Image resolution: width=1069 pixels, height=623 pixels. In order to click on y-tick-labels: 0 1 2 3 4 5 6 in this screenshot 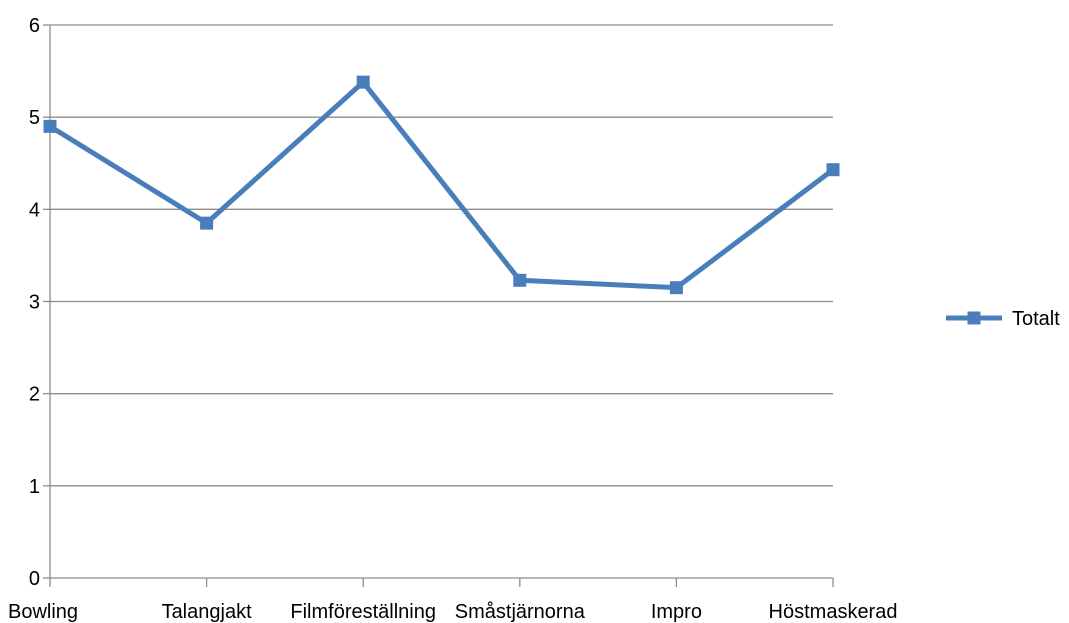, I will do `click(34, 302)`.